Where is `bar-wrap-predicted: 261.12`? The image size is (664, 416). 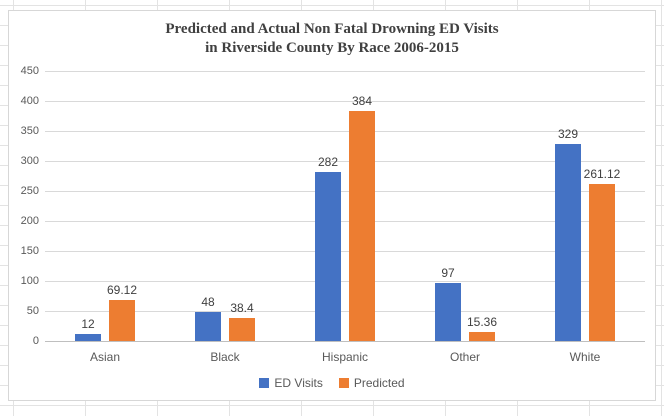 bar-wrap-predicted: 261.12 is located at coordinates (602, 254).